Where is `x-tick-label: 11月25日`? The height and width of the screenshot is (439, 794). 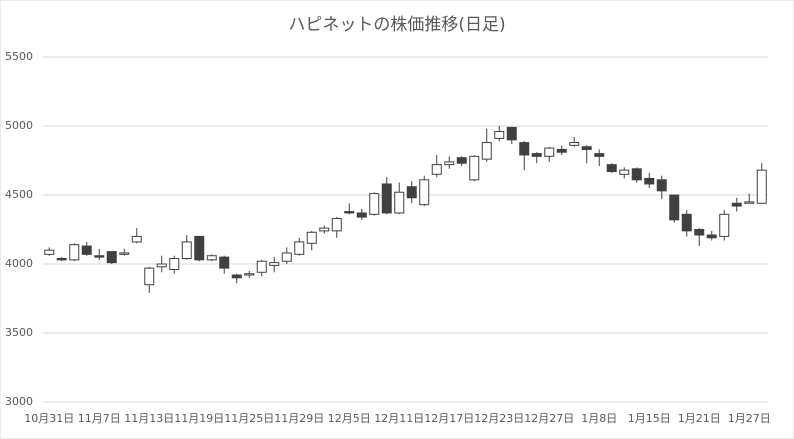 x-tick-label: 11月25日 is located at coordinates (249, 418).